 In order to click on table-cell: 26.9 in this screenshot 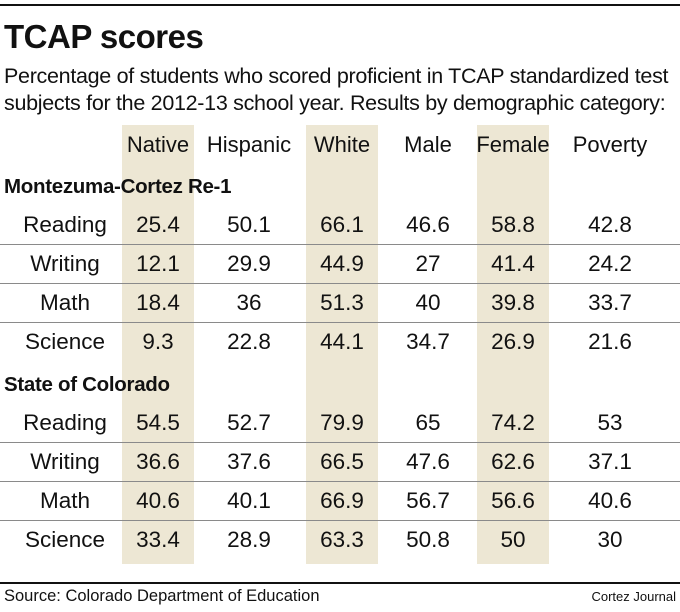, I will do `click(513, 341)`.